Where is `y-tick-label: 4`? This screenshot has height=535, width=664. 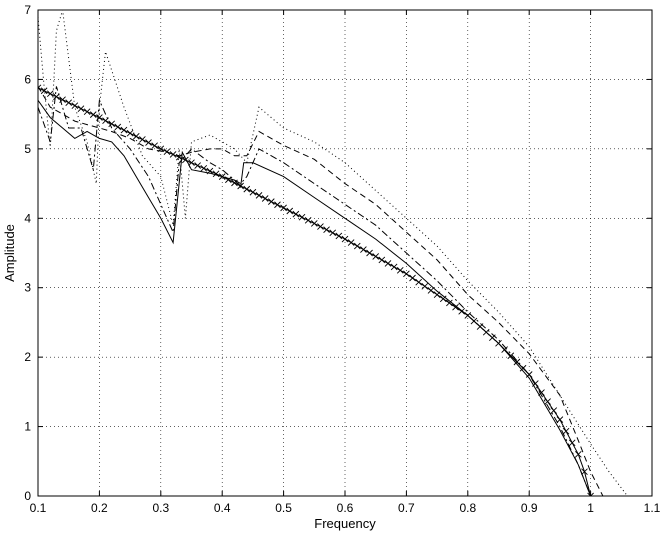 y-tick-label: 4 is located at coordinates (27, 218).